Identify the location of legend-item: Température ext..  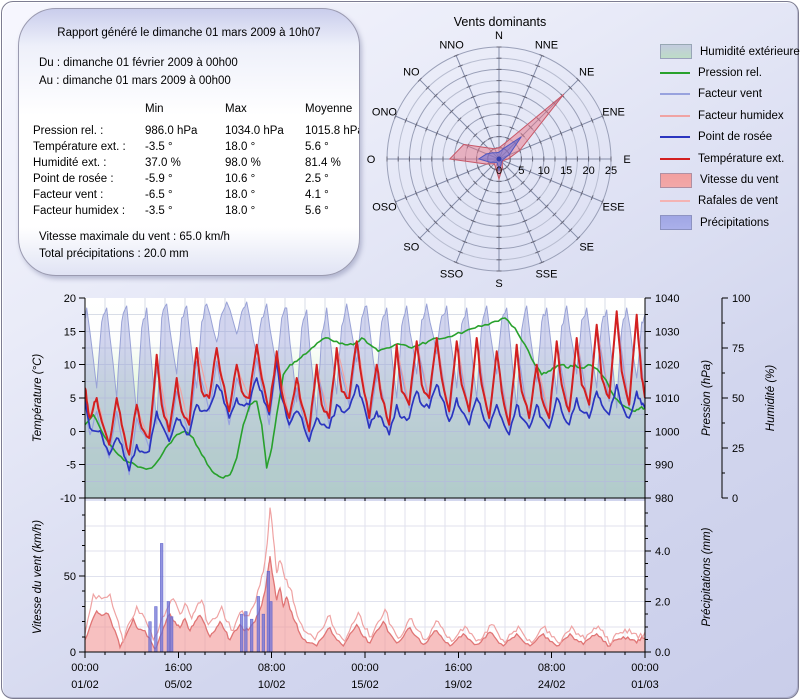
(729, 158).